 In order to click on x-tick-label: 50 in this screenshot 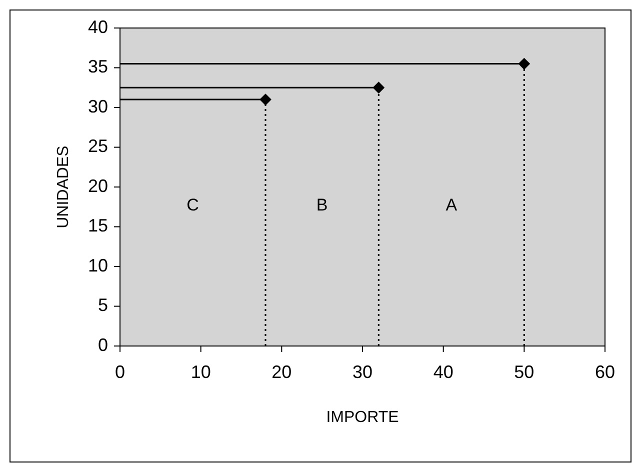, I will do `click(524, 372)`.